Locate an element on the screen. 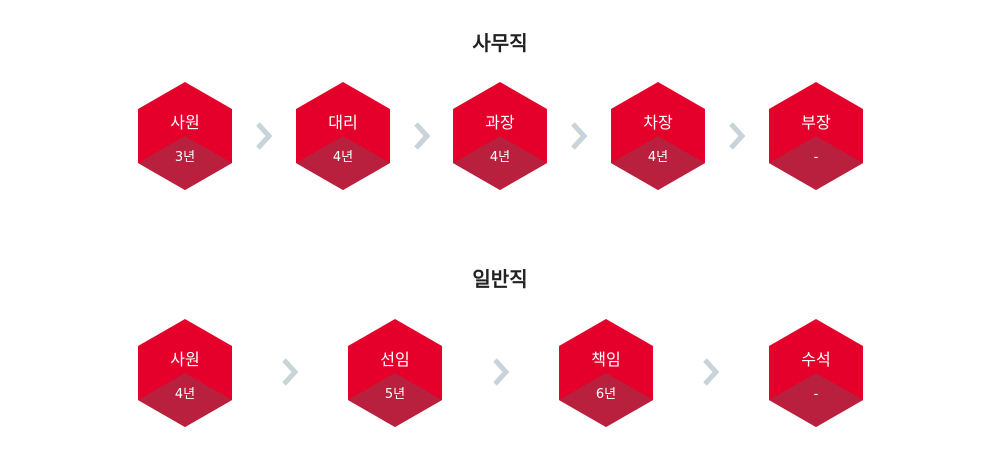 This screenshot has width=1000, height=457. rank-name: 부장 is located at coordinates (816, 122).